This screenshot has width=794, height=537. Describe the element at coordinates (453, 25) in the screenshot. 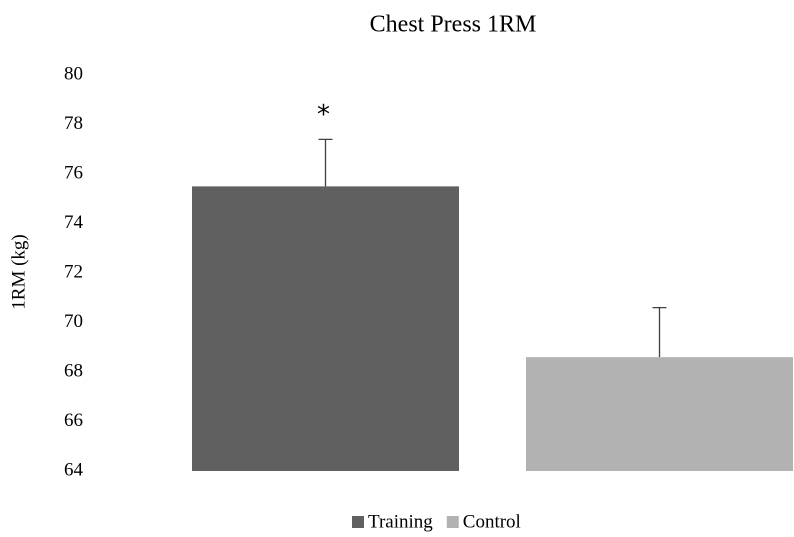

I see `chart-title: Chest Press 1RM` at that location.